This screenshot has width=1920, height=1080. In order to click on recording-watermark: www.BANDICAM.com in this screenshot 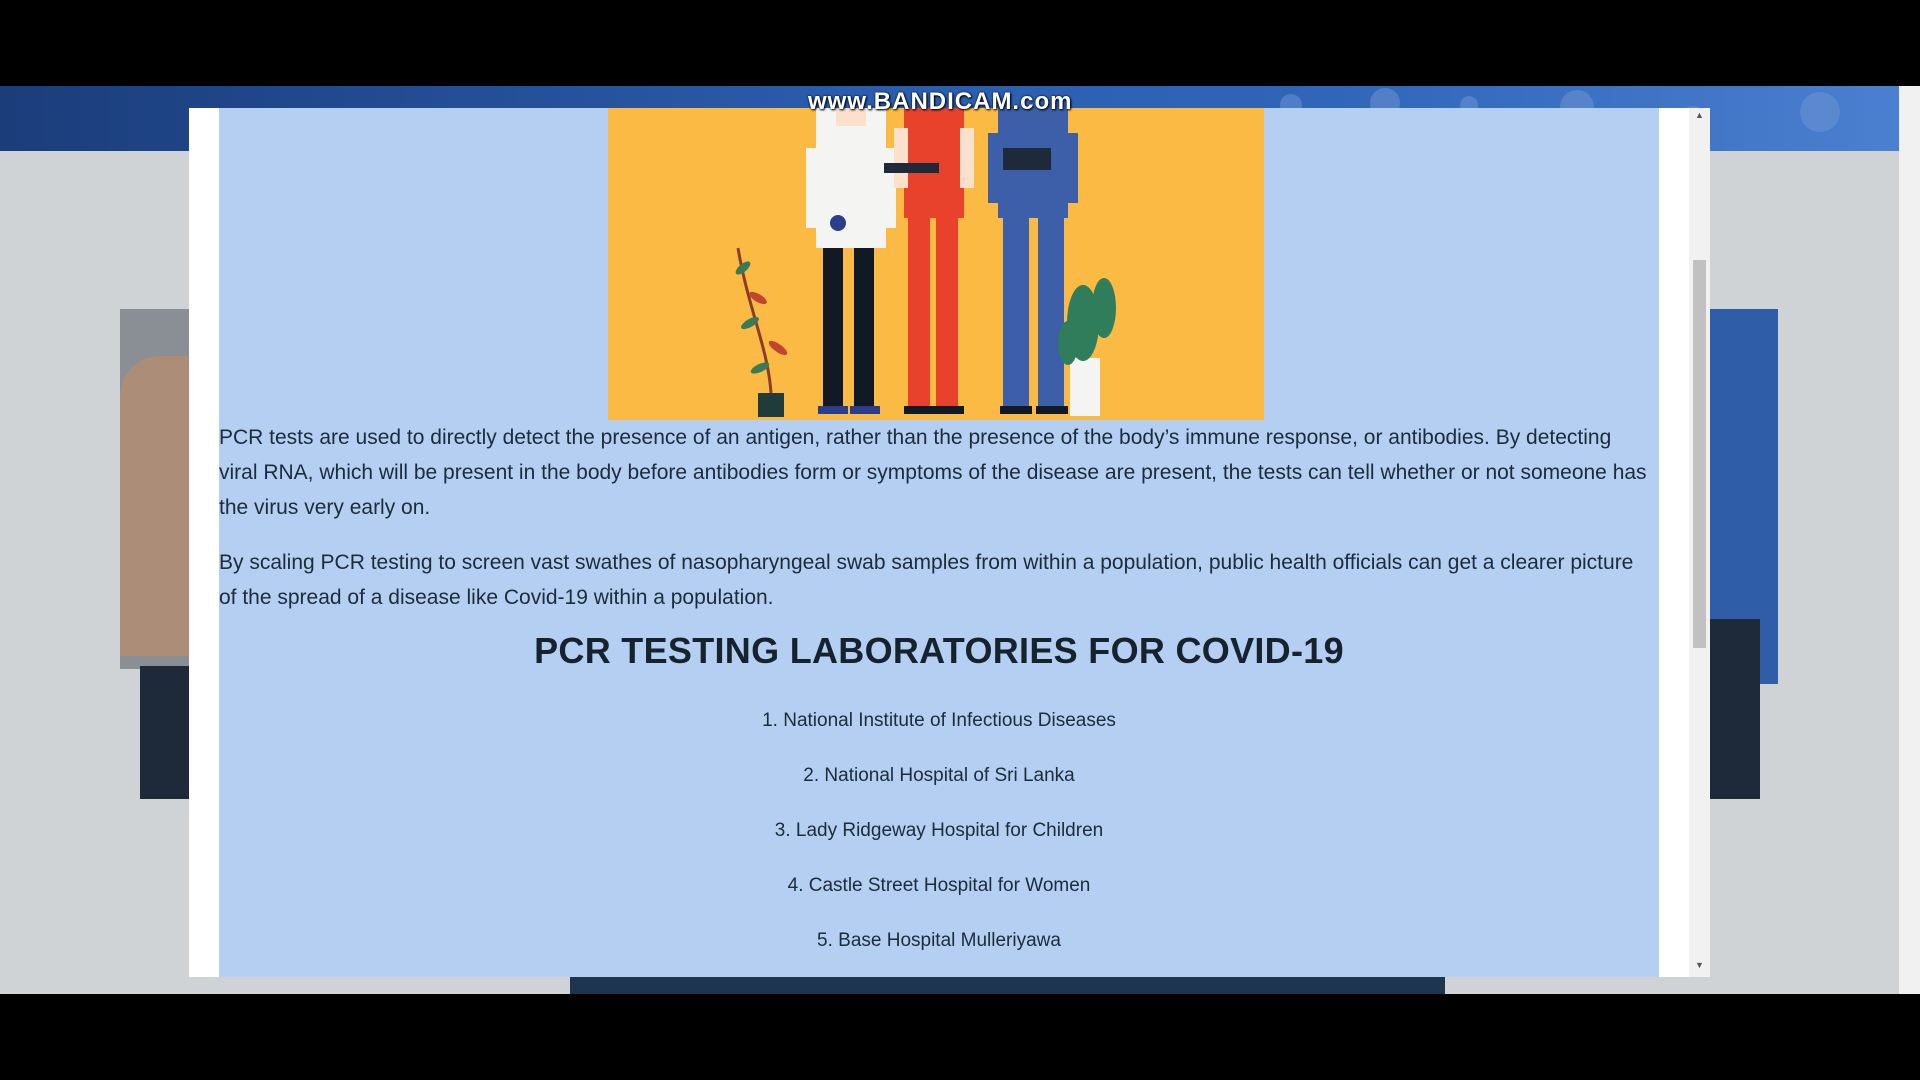, I will do `click(940, 101)`.